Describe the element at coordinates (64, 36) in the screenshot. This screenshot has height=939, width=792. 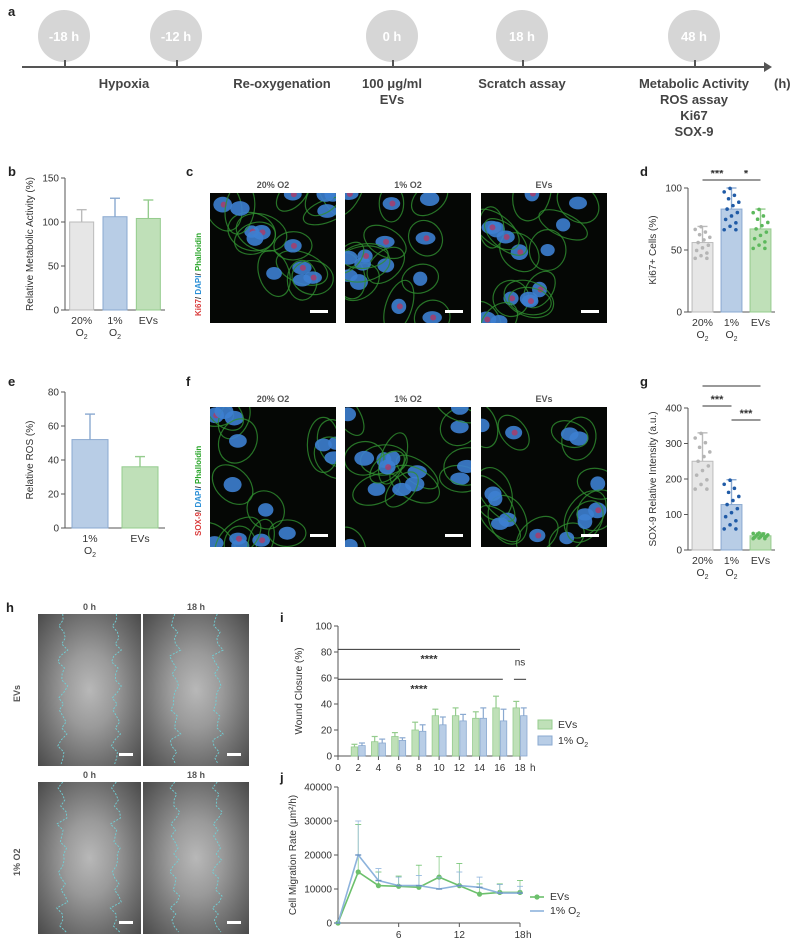
I see `timeline-milestone-0: -18 h` at that location.